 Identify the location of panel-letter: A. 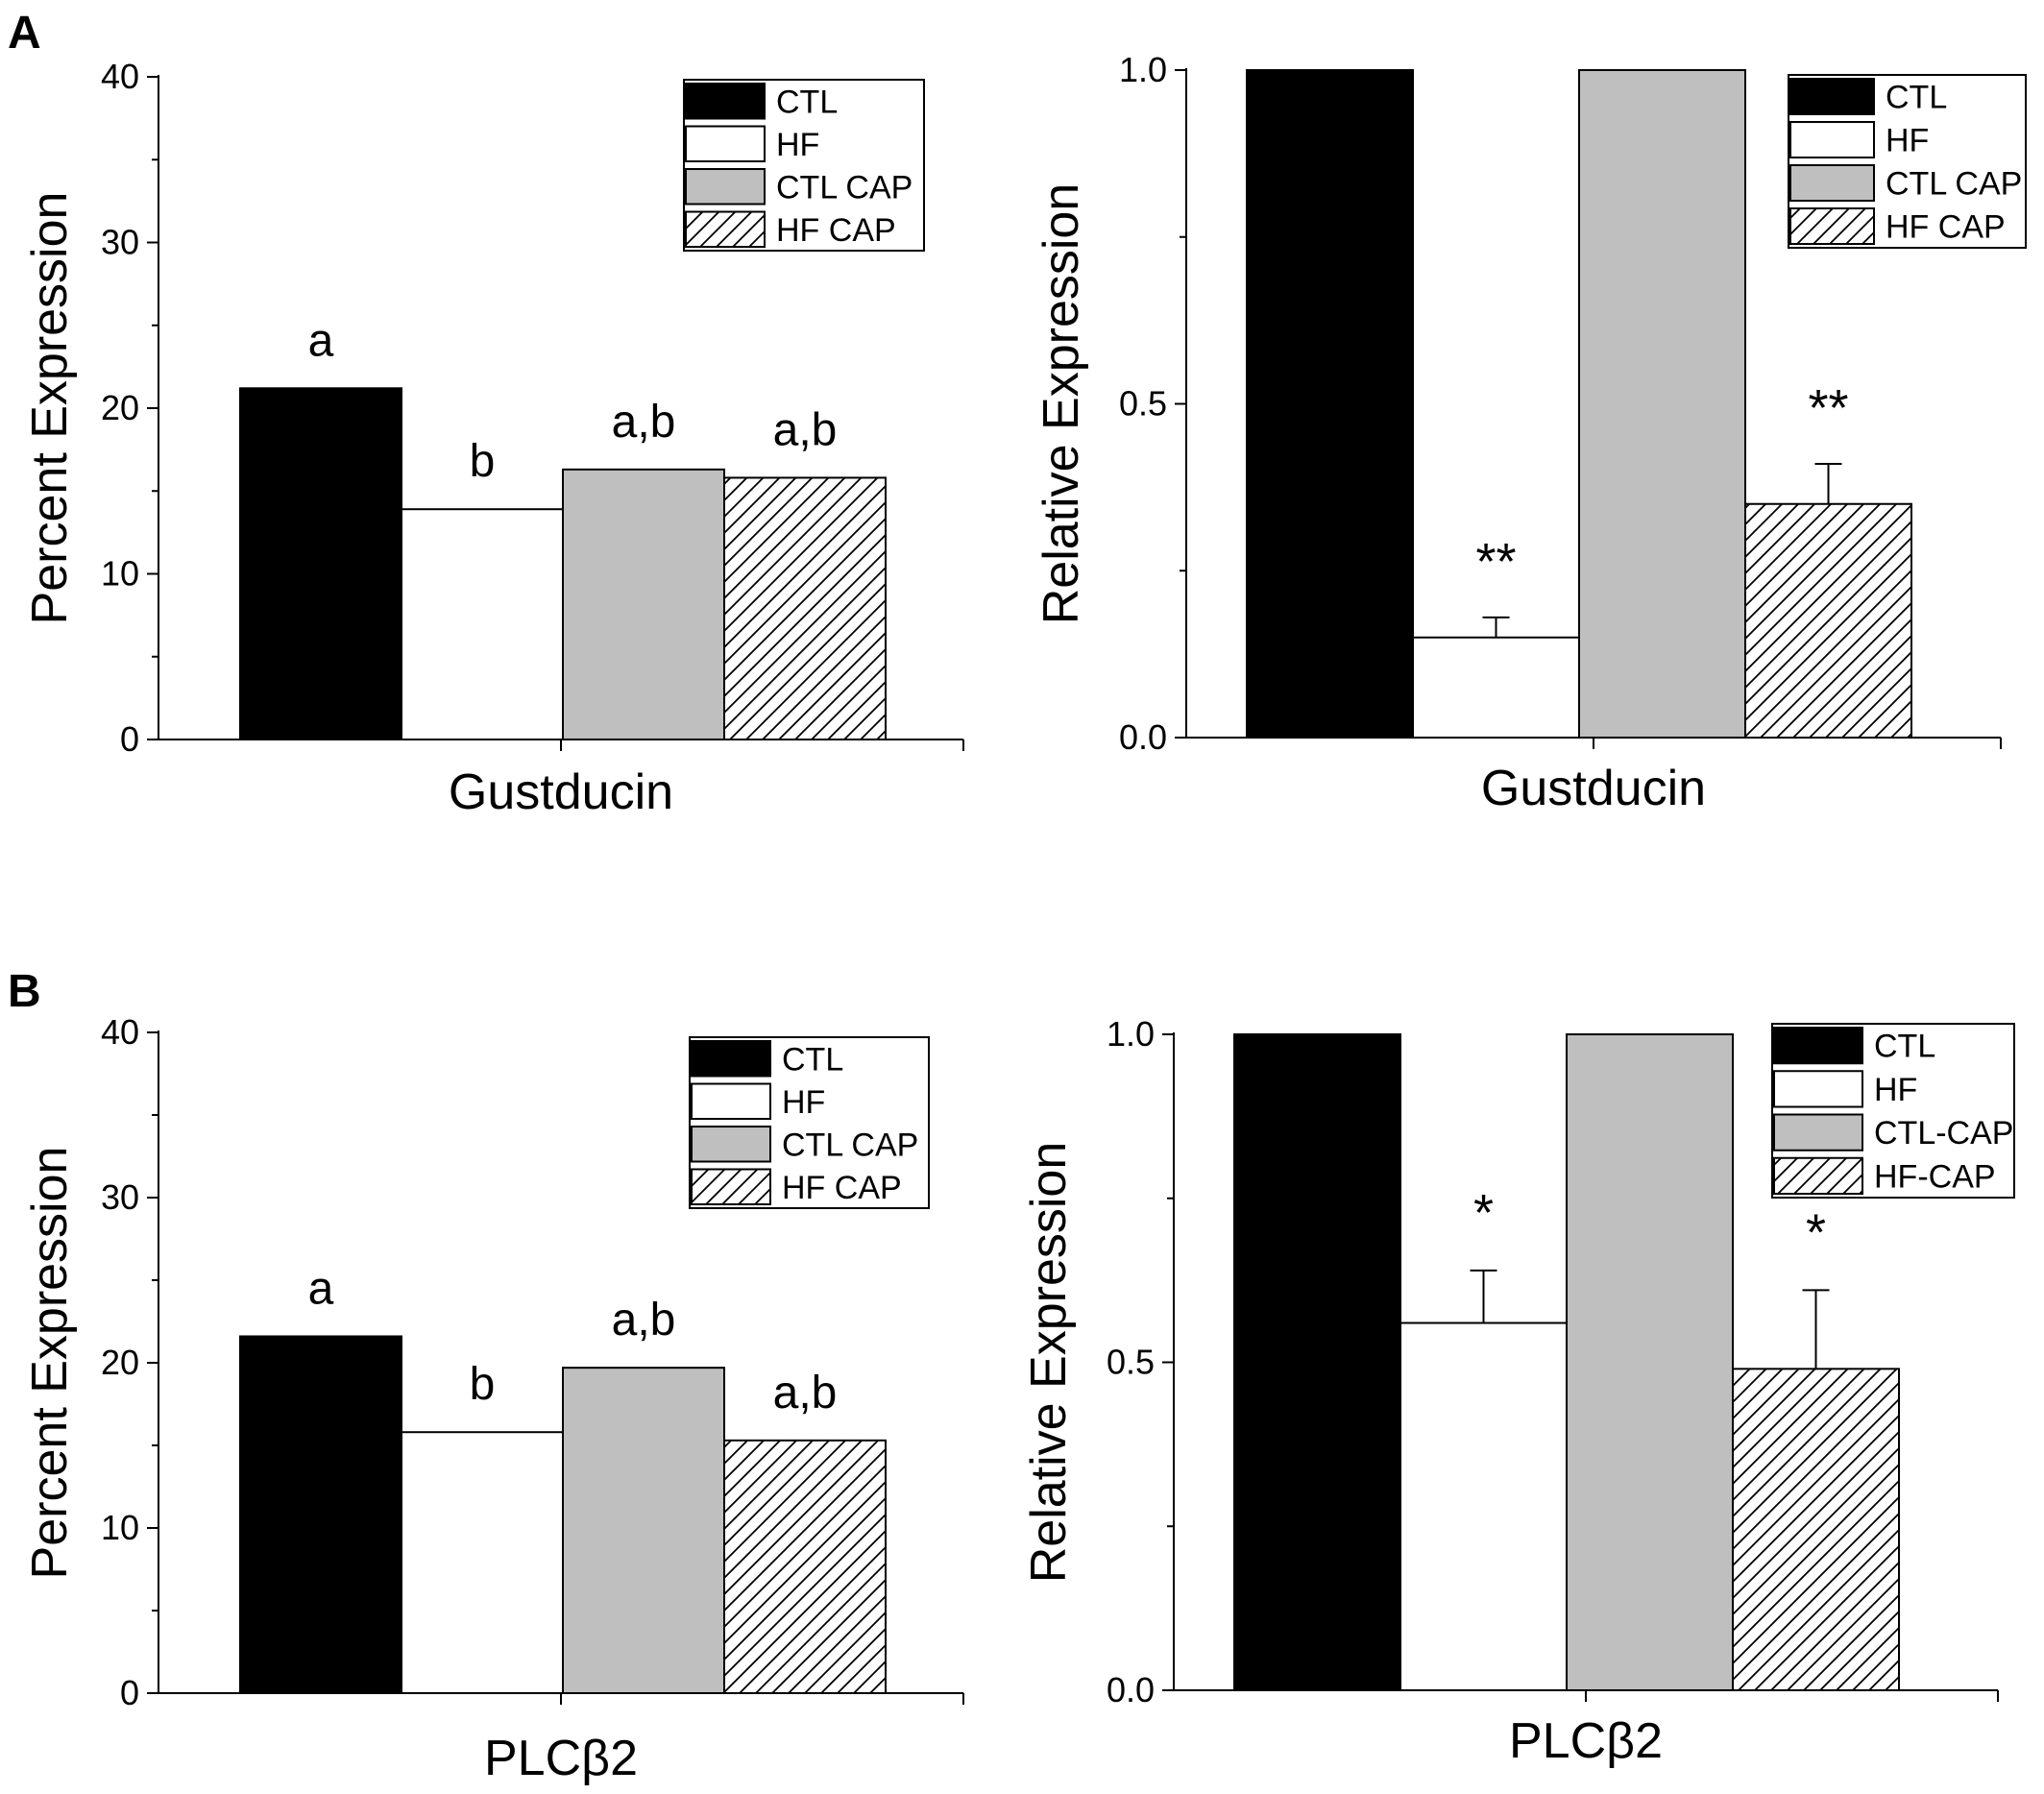
(24, 34).